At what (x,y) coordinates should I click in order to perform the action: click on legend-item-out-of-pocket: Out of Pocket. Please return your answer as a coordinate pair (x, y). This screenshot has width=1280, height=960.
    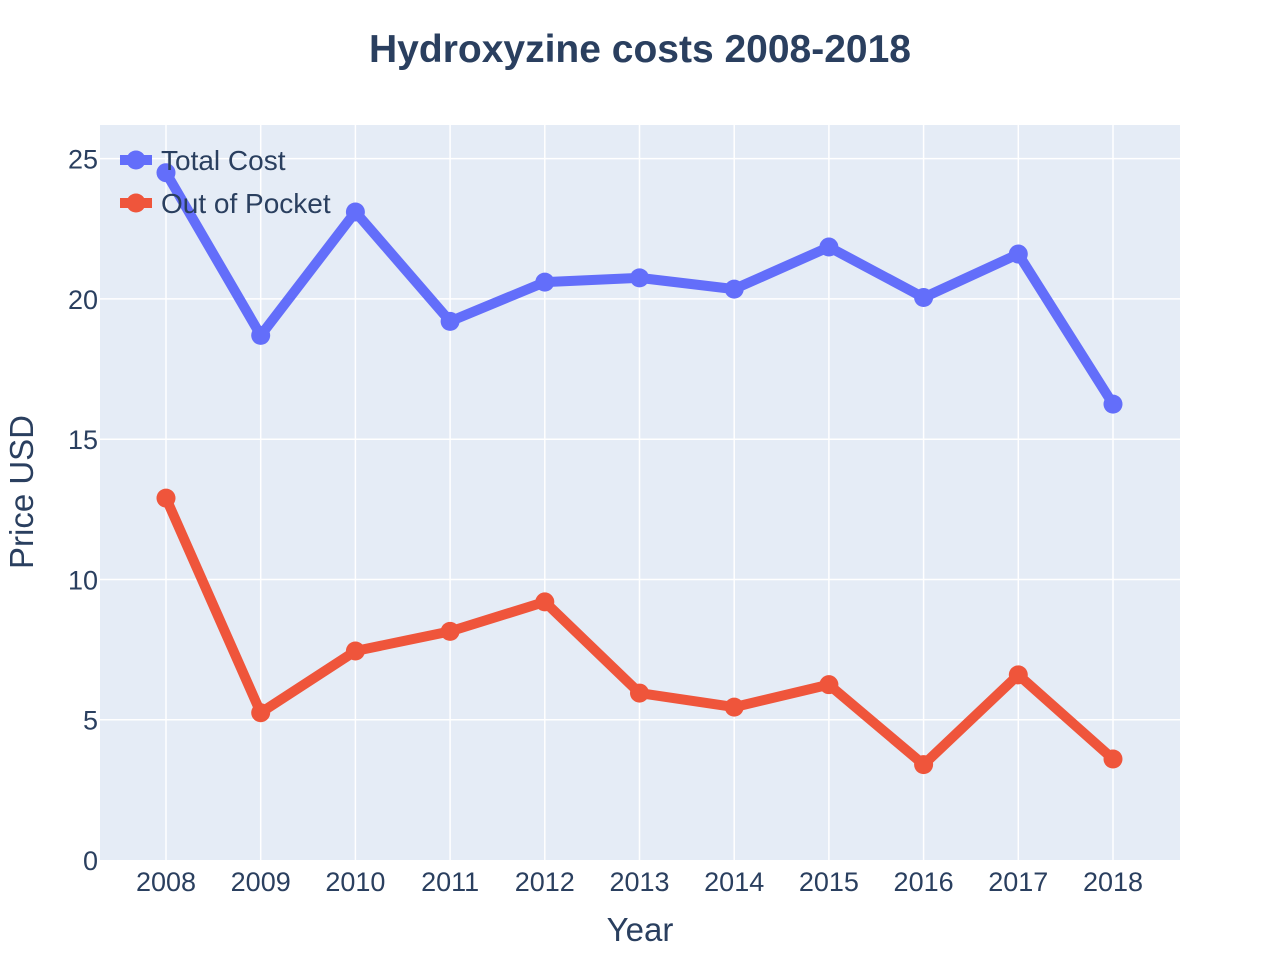
    Looking at the image, I should click on (225, 203).